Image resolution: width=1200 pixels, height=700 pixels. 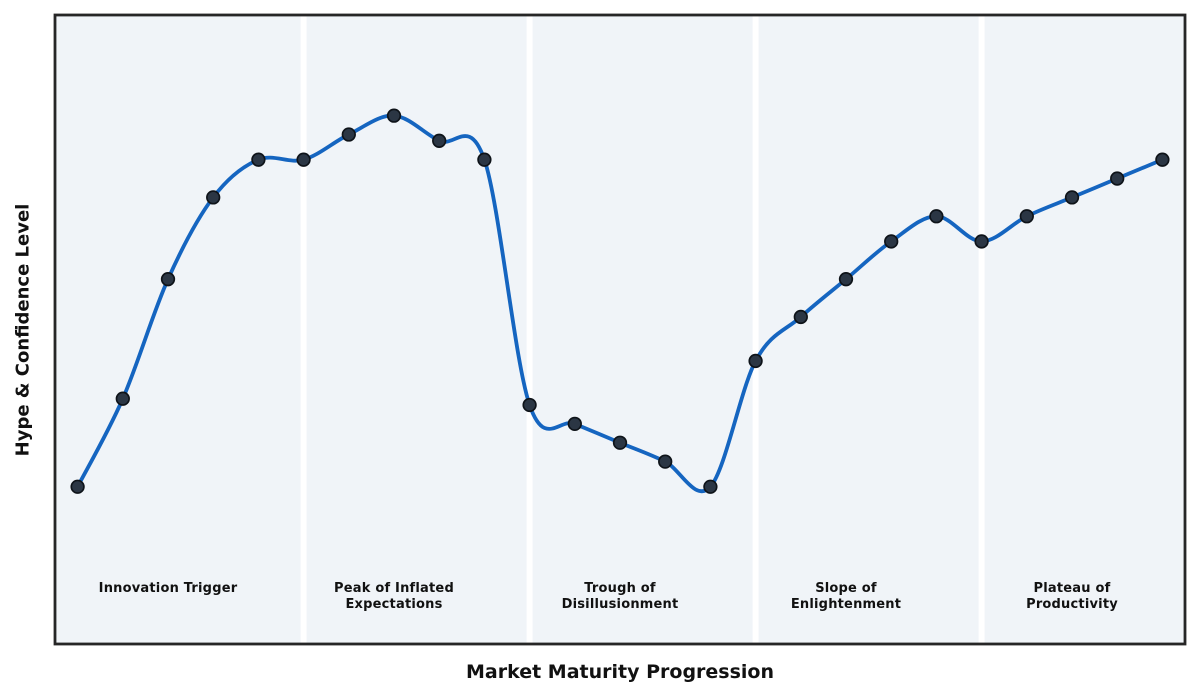 What do you see at coordinates (620, 596) in the screenshot?
I see `phase-label-trough-of-disillusionment: Trough of Disillusionment` at bounding box center [620, 596].